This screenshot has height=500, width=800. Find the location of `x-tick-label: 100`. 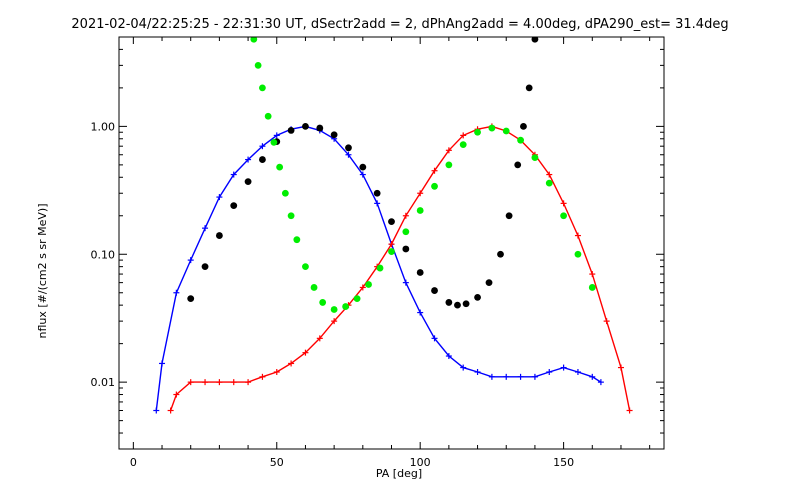

x-tick-label: 100 is located at coordinates (420, 462).